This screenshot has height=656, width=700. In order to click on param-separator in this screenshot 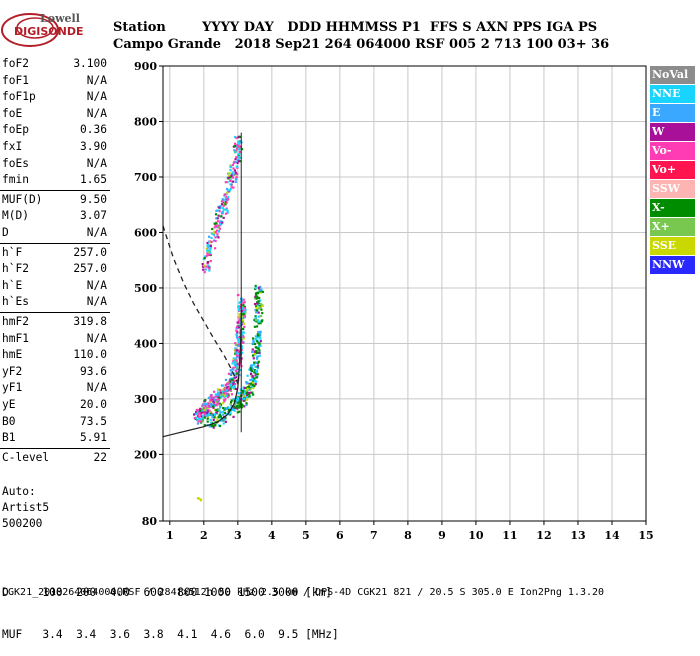, I will do `click(55, 448)`.